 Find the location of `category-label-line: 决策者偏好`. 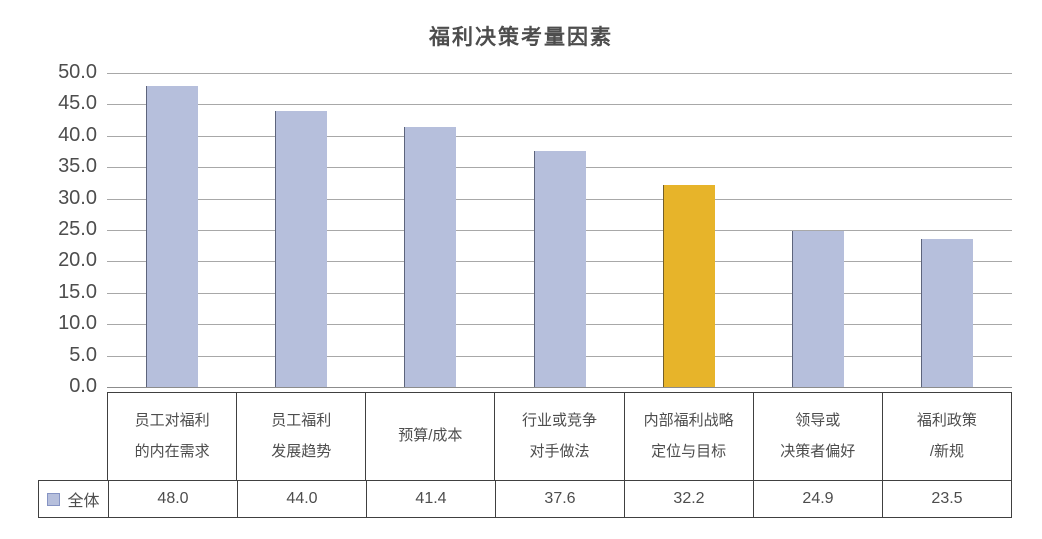

category-label-line: 决策者偏好 is located at coordinates (818, 451).